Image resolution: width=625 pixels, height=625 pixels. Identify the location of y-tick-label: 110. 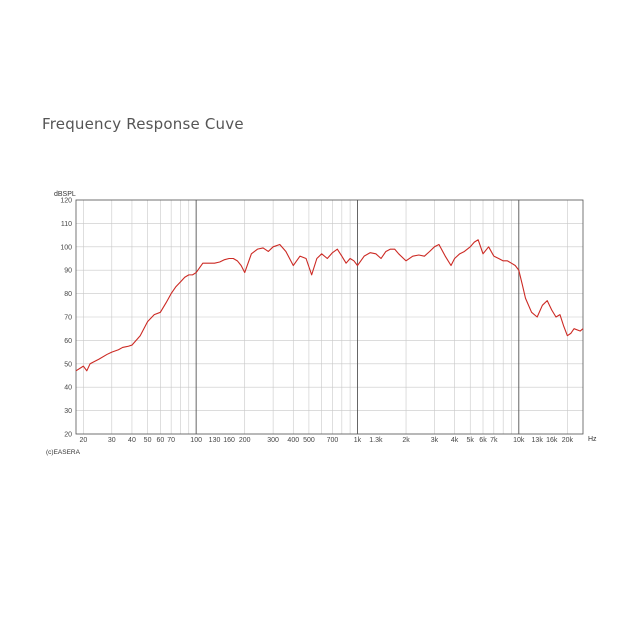
(66, 224).